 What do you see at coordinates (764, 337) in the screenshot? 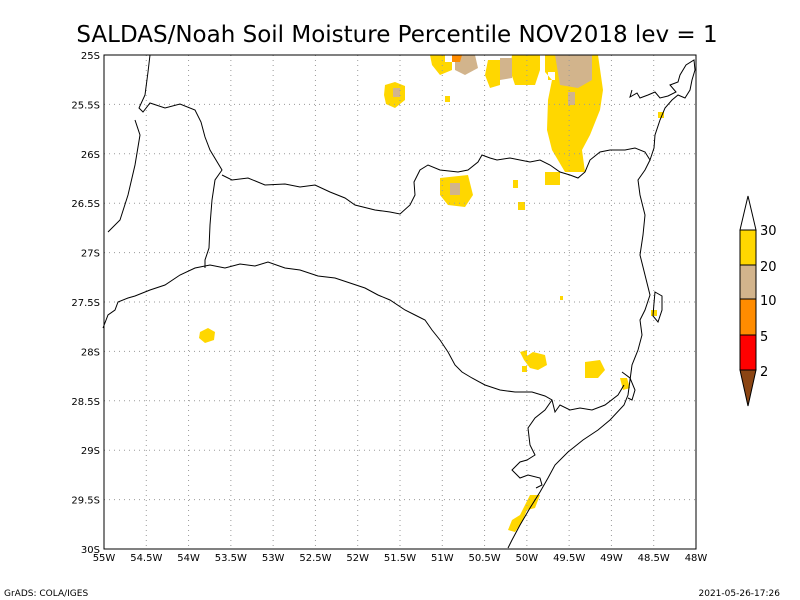
I see `legend-label-5: 5` at bounding box center [764, 337].